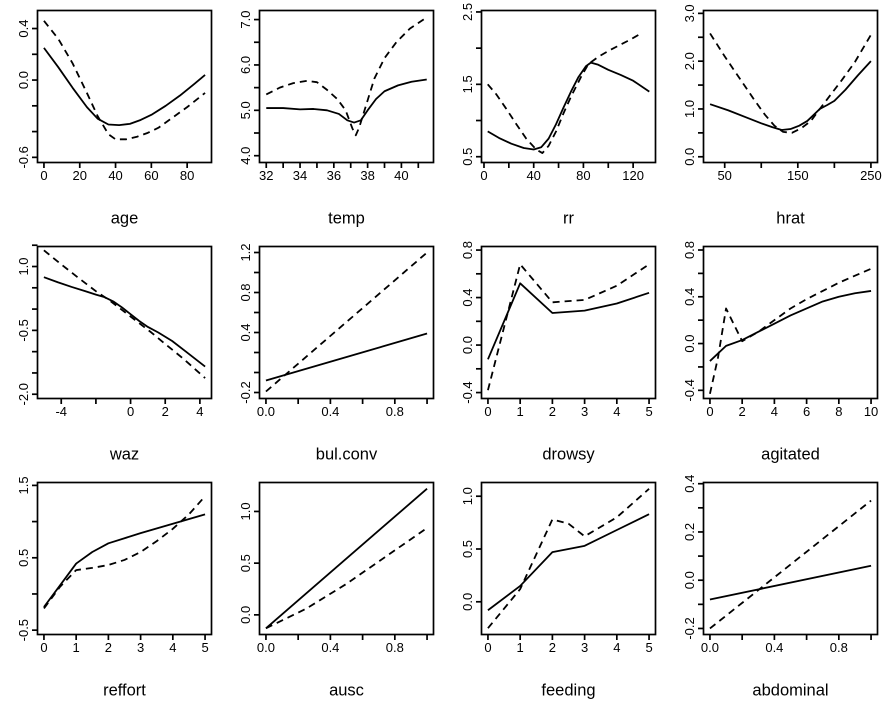  What do you see at coordinates (710, 647) in the screenshot?
I see `x-tick-label: 0.0` at bounding box center [710, 647].